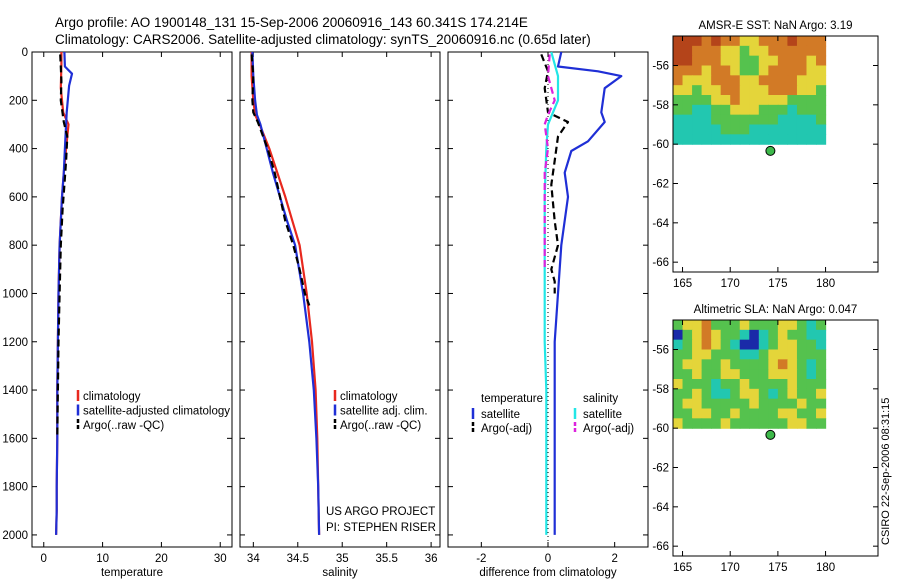  What do you see at coordinates (161, 559) in the screenshot?
I see `x-tick-label: 20` at bounding box center [161, 559].